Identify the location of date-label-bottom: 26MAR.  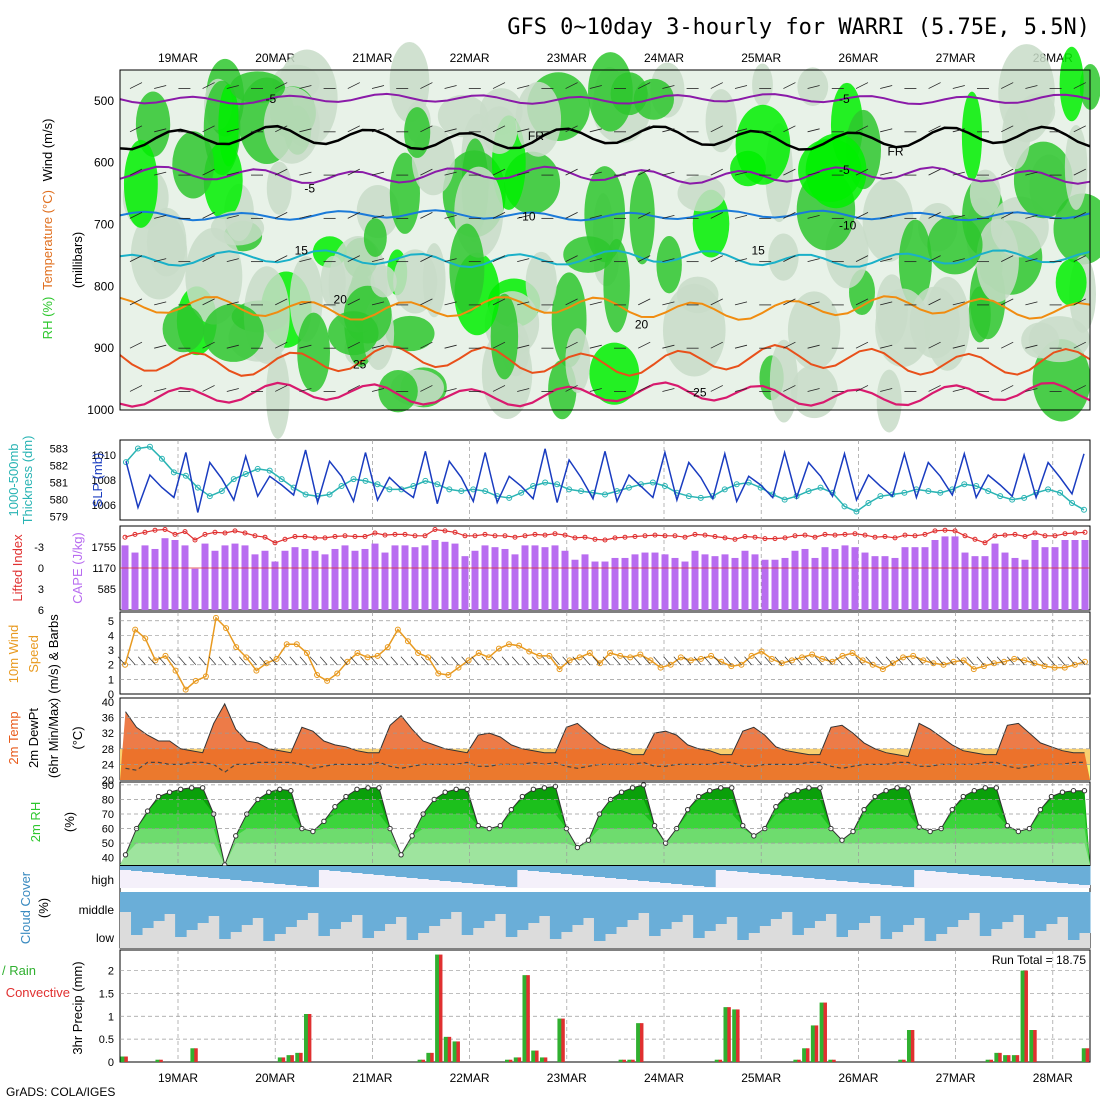
(858, 1078).